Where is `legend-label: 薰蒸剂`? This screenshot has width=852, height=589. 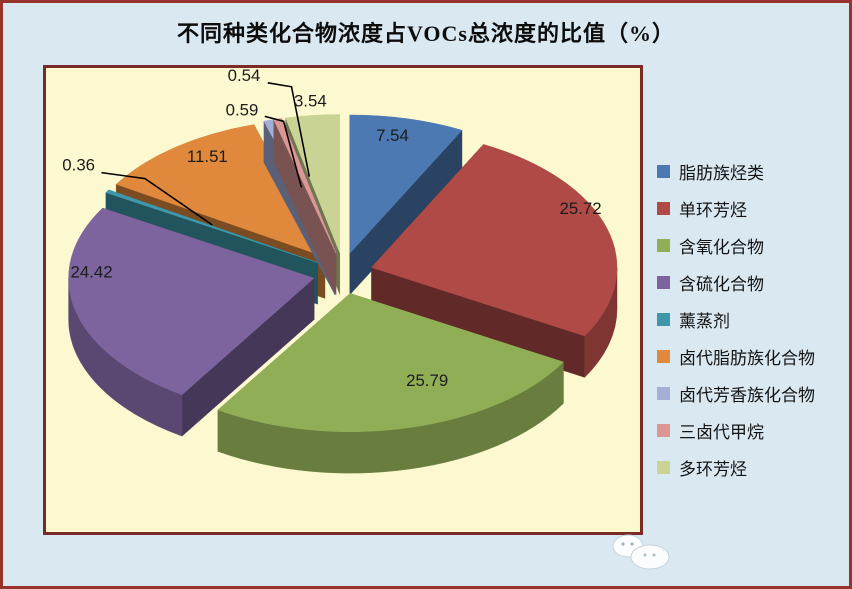
legend-label: 薰蒸剂 is located at coordinates (704, 321).